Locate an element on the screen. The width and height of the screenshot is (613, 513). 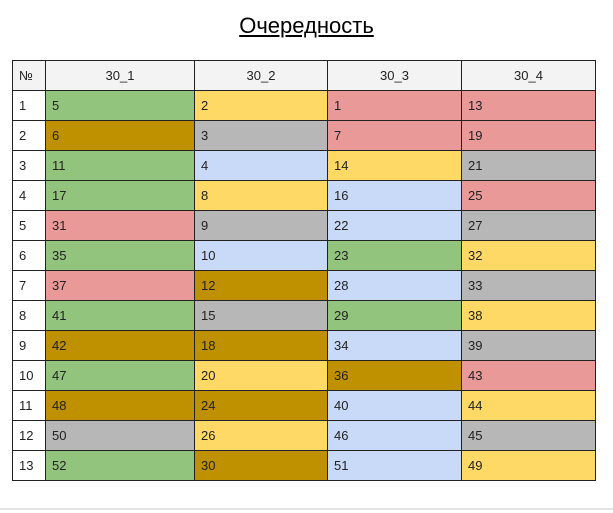
table-cell: 48 is located at coordinates (120, 405).